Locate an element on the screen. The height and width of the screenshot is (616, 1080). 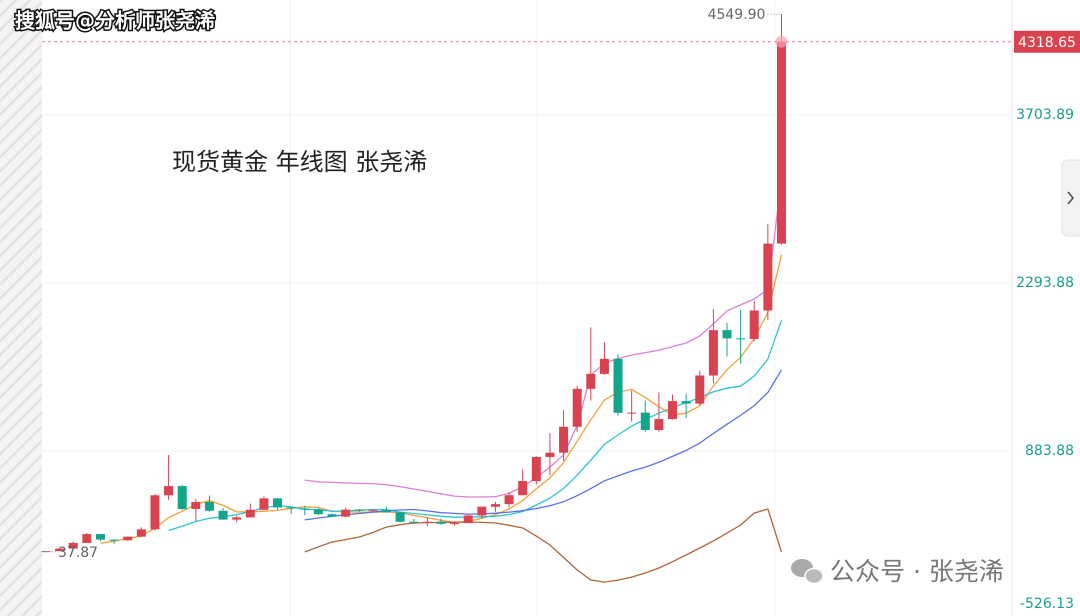
hatched-strip is located at coordinates (21, 308).